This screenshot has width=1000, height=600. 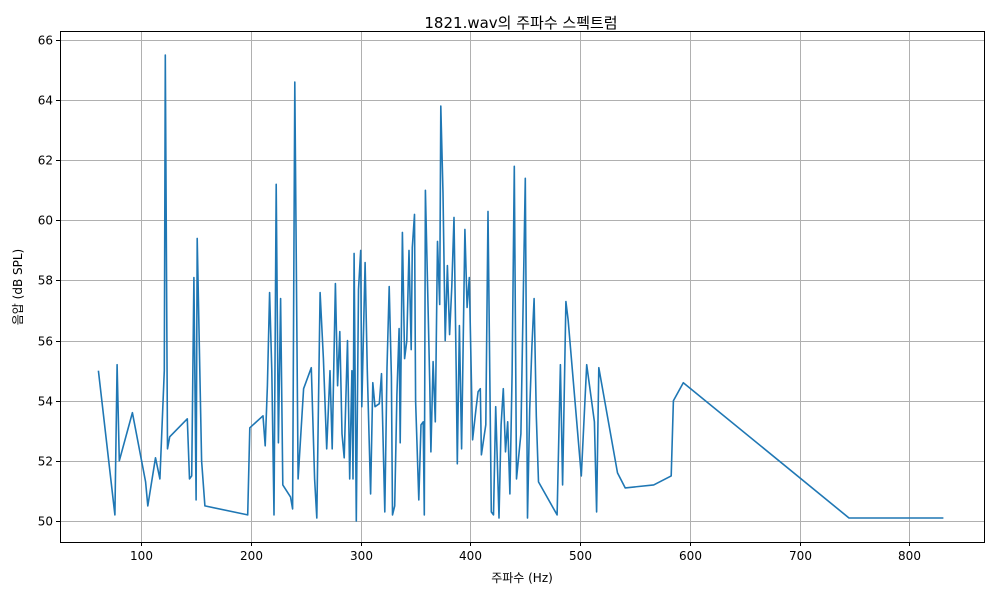 What do you see at coordinates (45, 462) in the screenshot?
I see `y-tick-label: 52` at bounding box center [45, 462].